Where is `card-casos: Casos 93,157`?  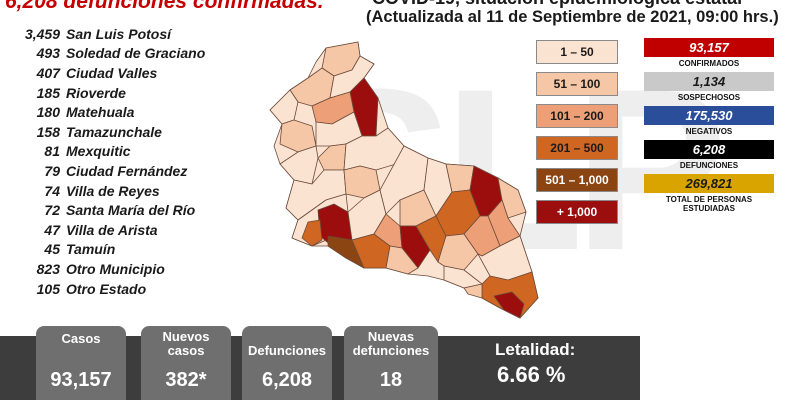
card-casos: Casos 93,157 is located at coordinates (81, 363).